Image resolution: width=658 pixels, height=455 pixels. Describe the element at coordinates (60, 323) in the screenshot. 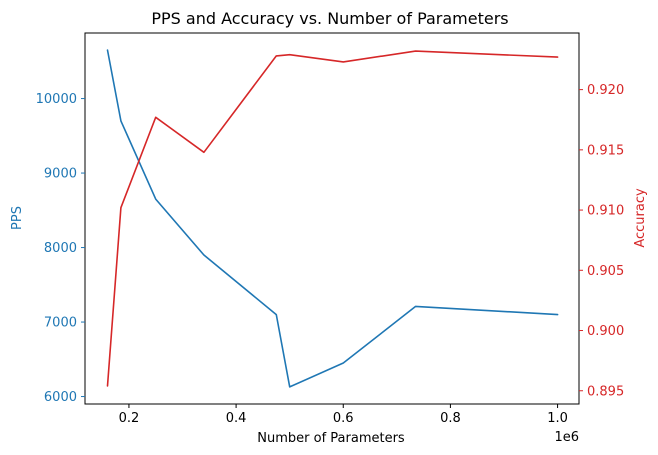

I see `left-tick-label: 7000` at that location.